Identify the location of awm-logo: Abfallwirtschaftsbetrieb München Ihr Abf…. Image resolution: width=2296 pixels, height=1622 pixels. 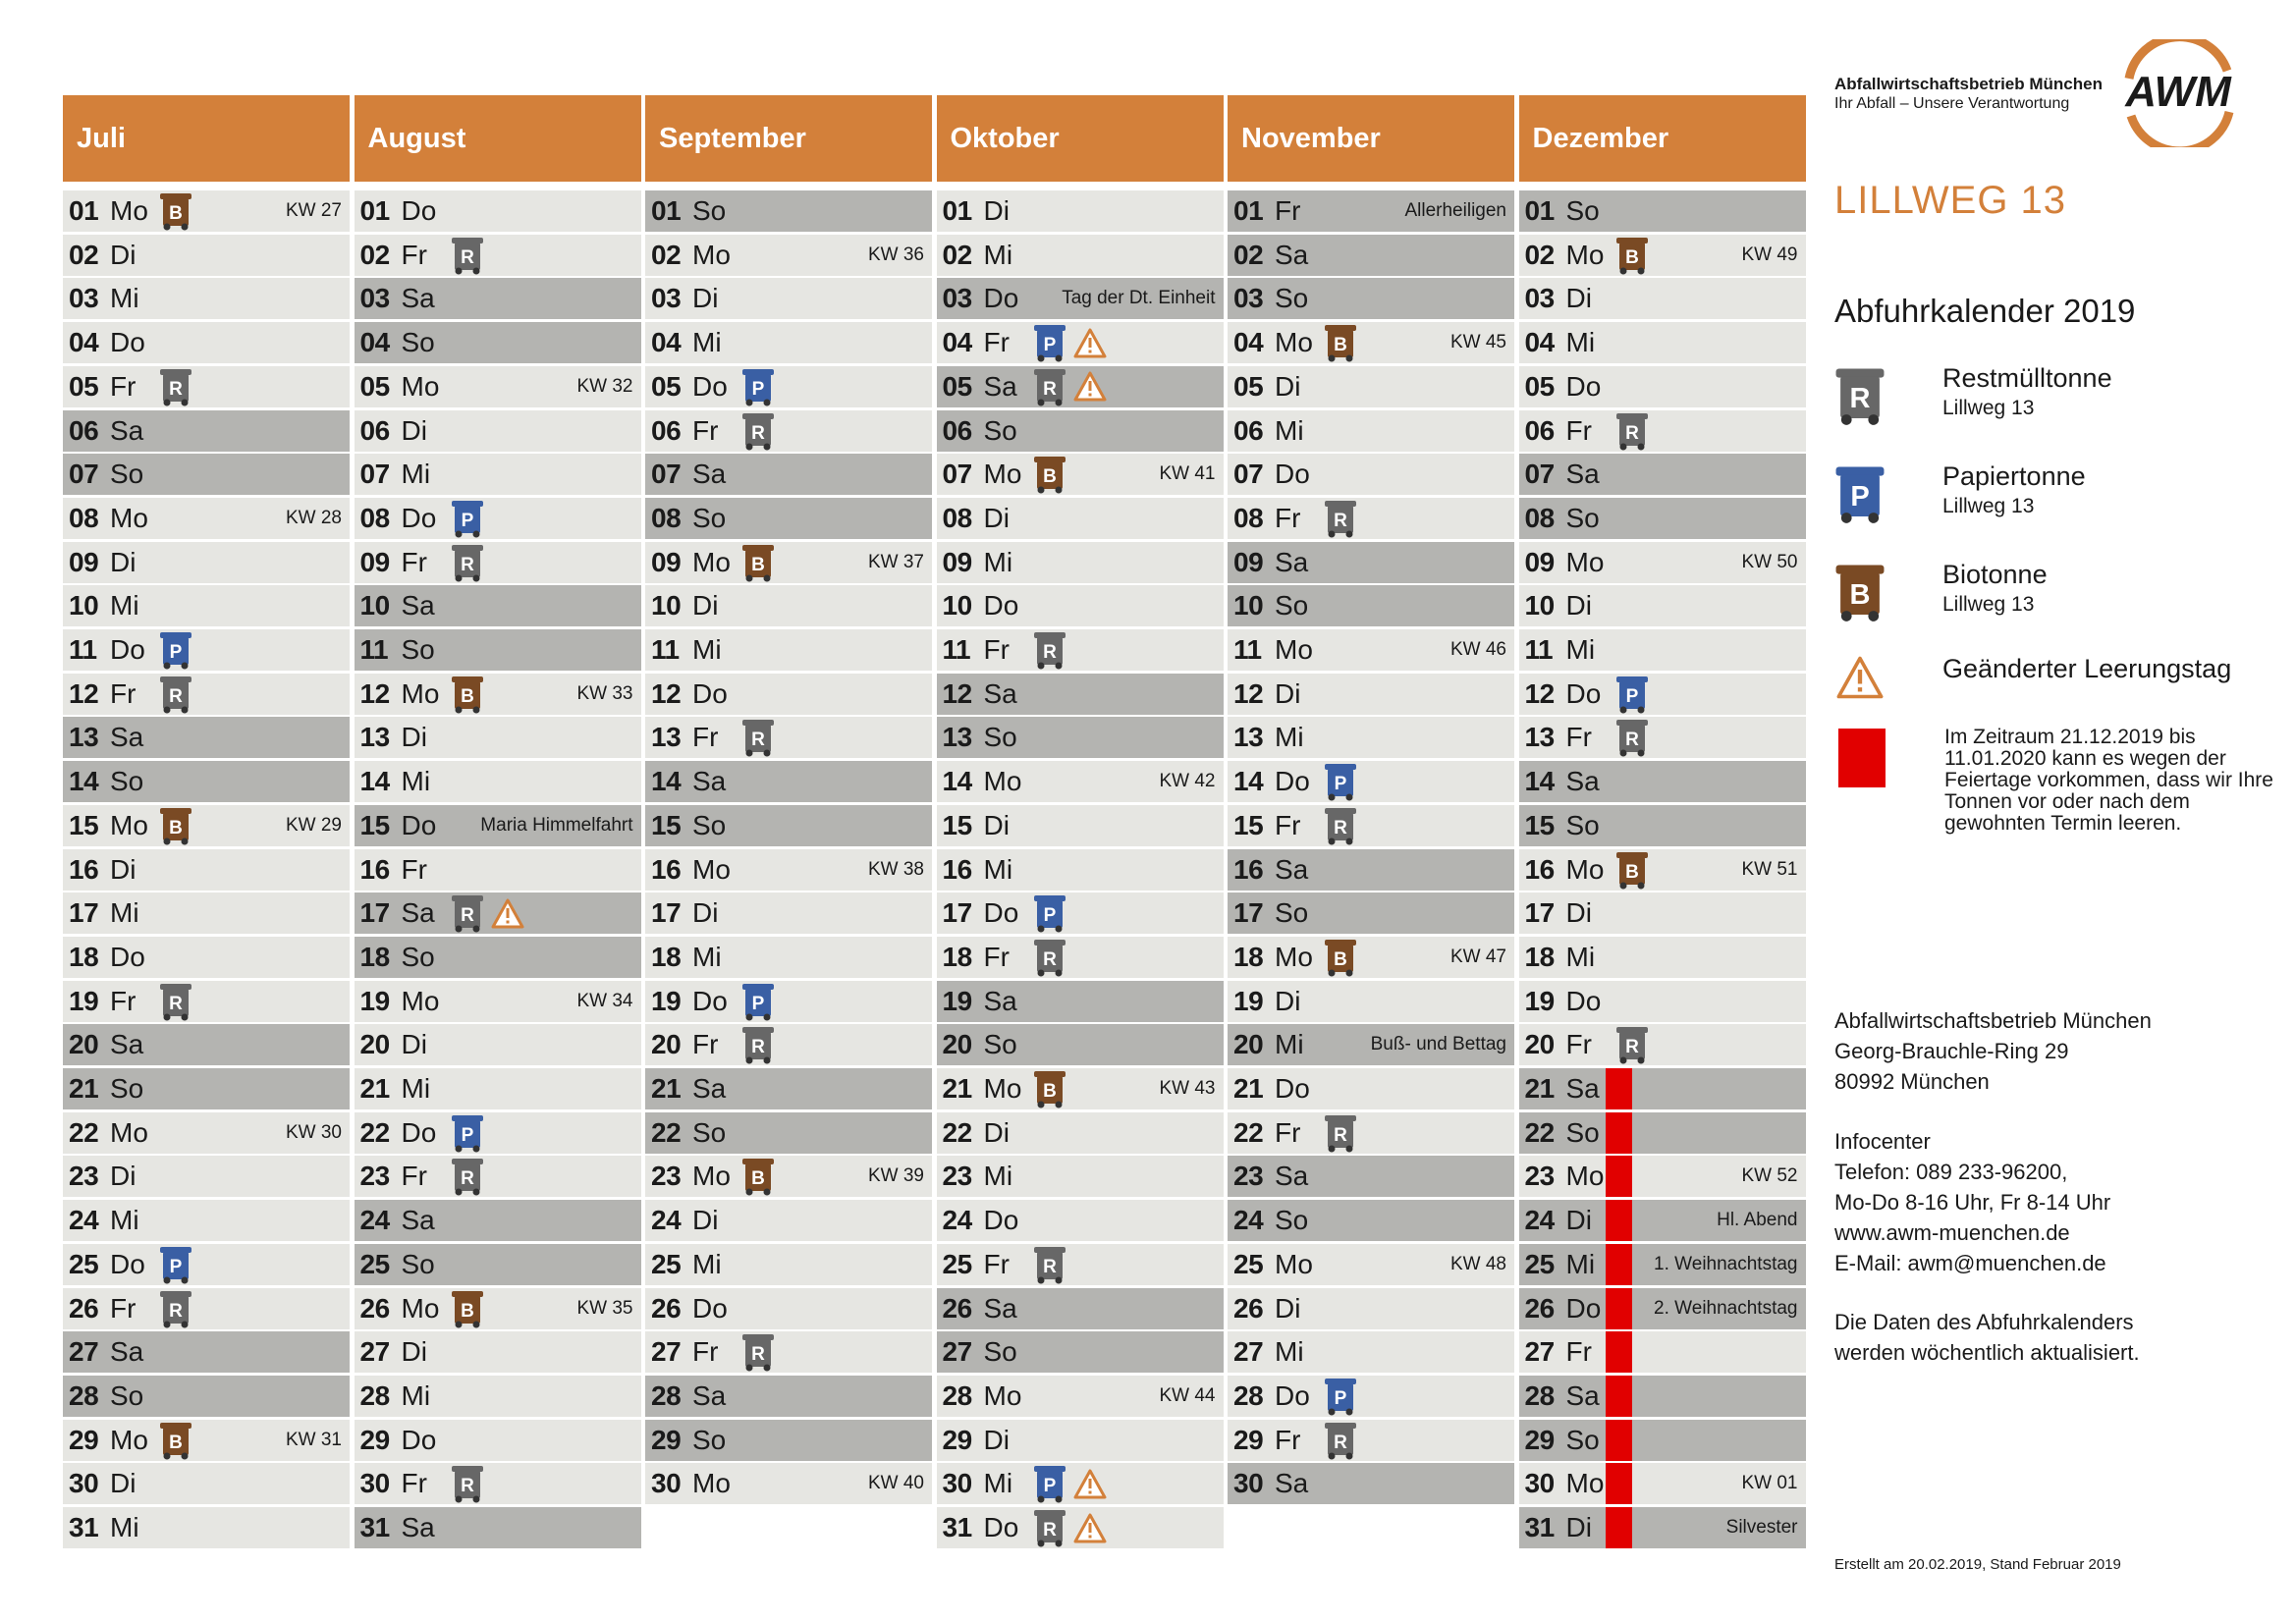
(2050, 93).